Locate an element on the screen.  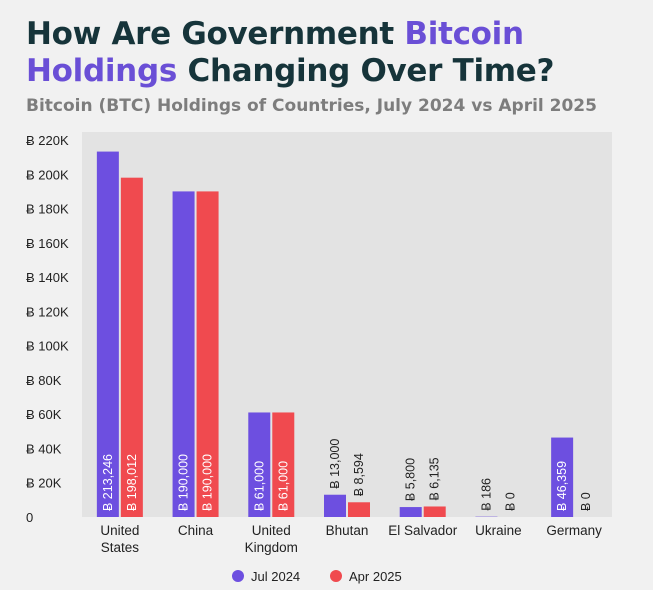
x-category-label: China is located at coordinates (196, 530).